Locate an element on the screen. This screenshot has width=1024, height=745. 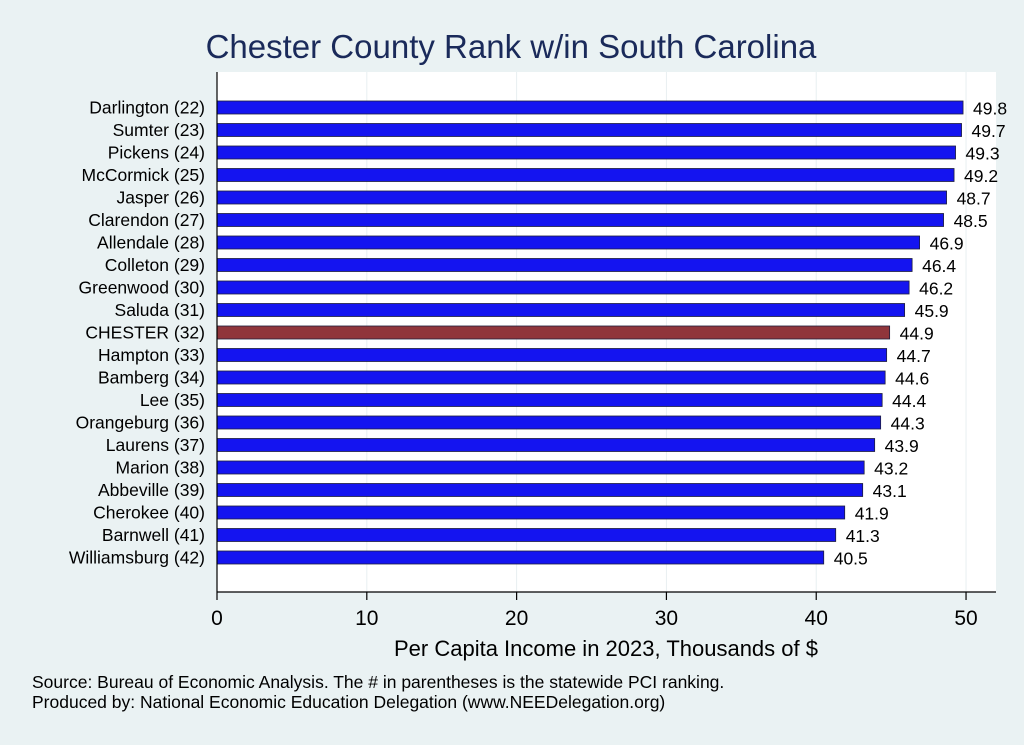
category-label: Allendale (28) is located at coordinates (151, 243).